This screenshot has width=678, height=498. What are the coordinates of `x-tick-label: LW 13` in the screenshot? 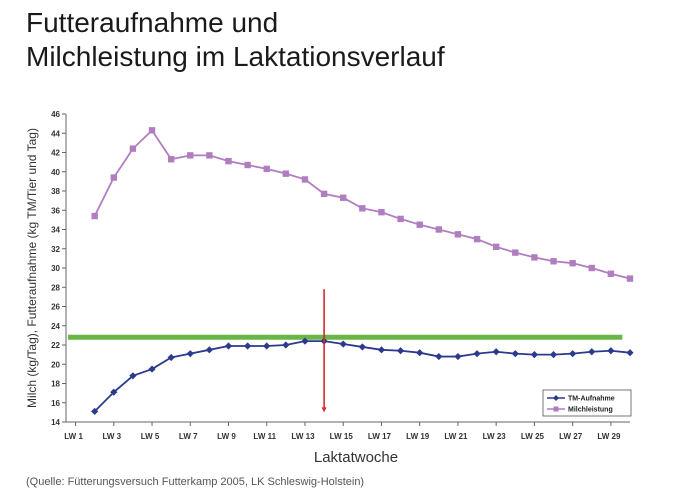 It's located at (303, 436).